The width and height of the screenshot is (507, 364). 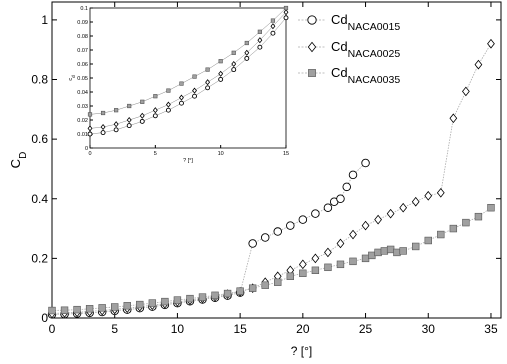 What do you see at coordinates (155, 154) in the screenshot?
I see `inset-x-tick-label: 5` at bounding box center [155, 154].